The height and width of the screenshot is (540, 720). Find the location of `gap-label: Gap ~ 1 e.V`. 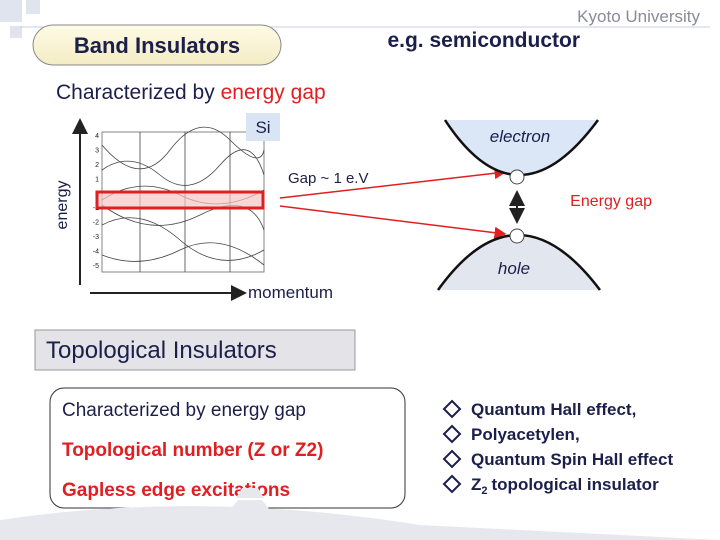

gap-label: Gap ~ 1 e.V is located at coordinates (328, 178).